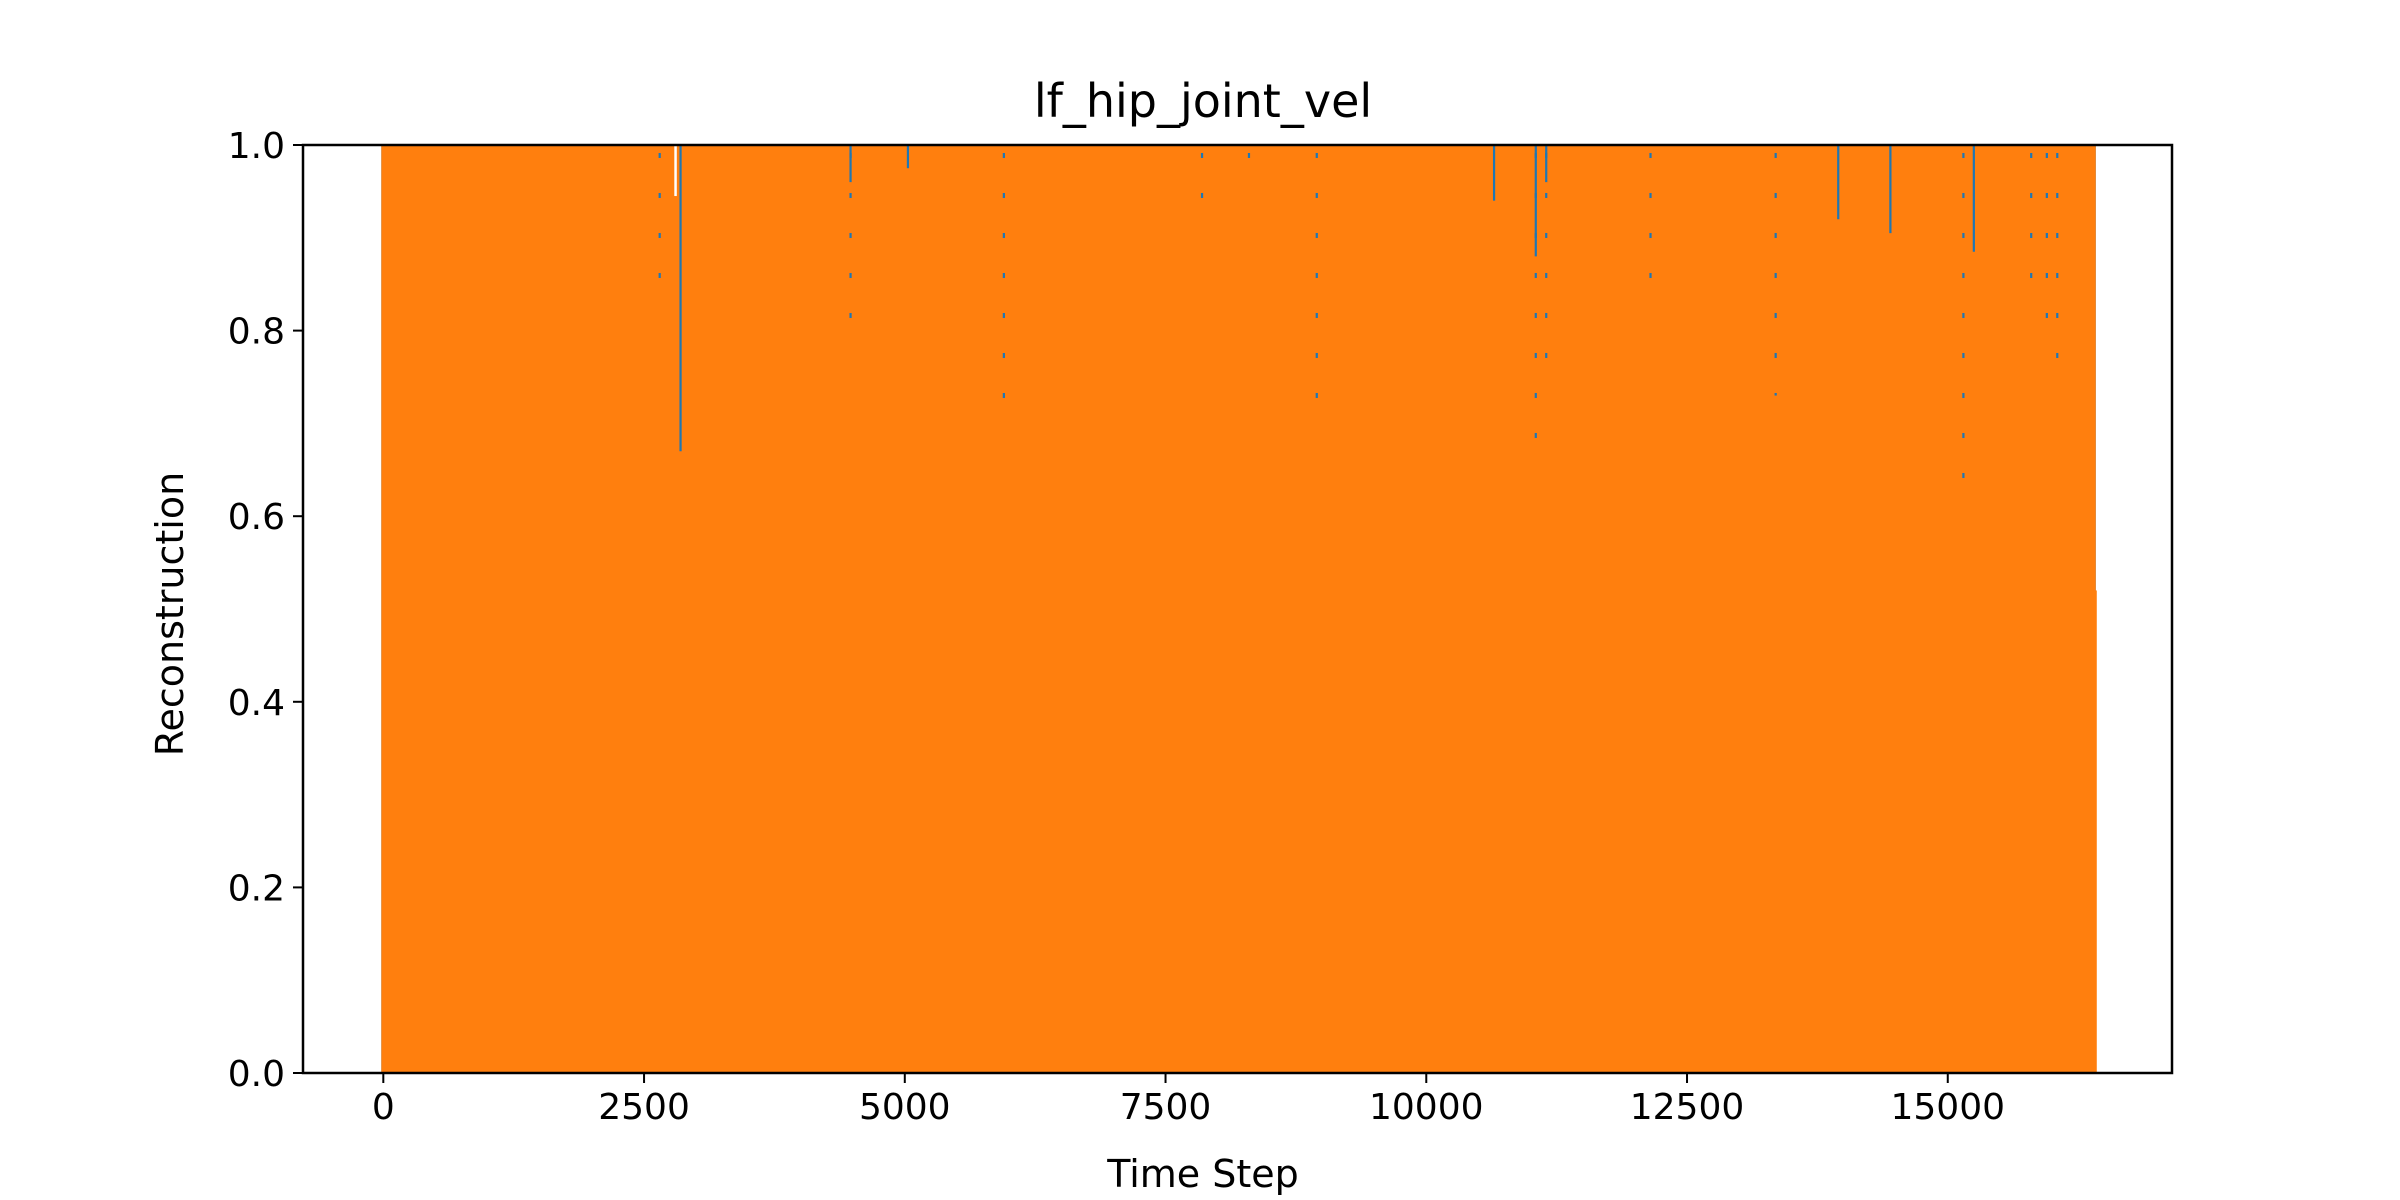 The height and width of the screenshot is (1200, 2400). What do you see at coordinates (1426, 1107) in the screenshot?
I see `x-tick-label: 10000` at bounding box center [1426, 1107].